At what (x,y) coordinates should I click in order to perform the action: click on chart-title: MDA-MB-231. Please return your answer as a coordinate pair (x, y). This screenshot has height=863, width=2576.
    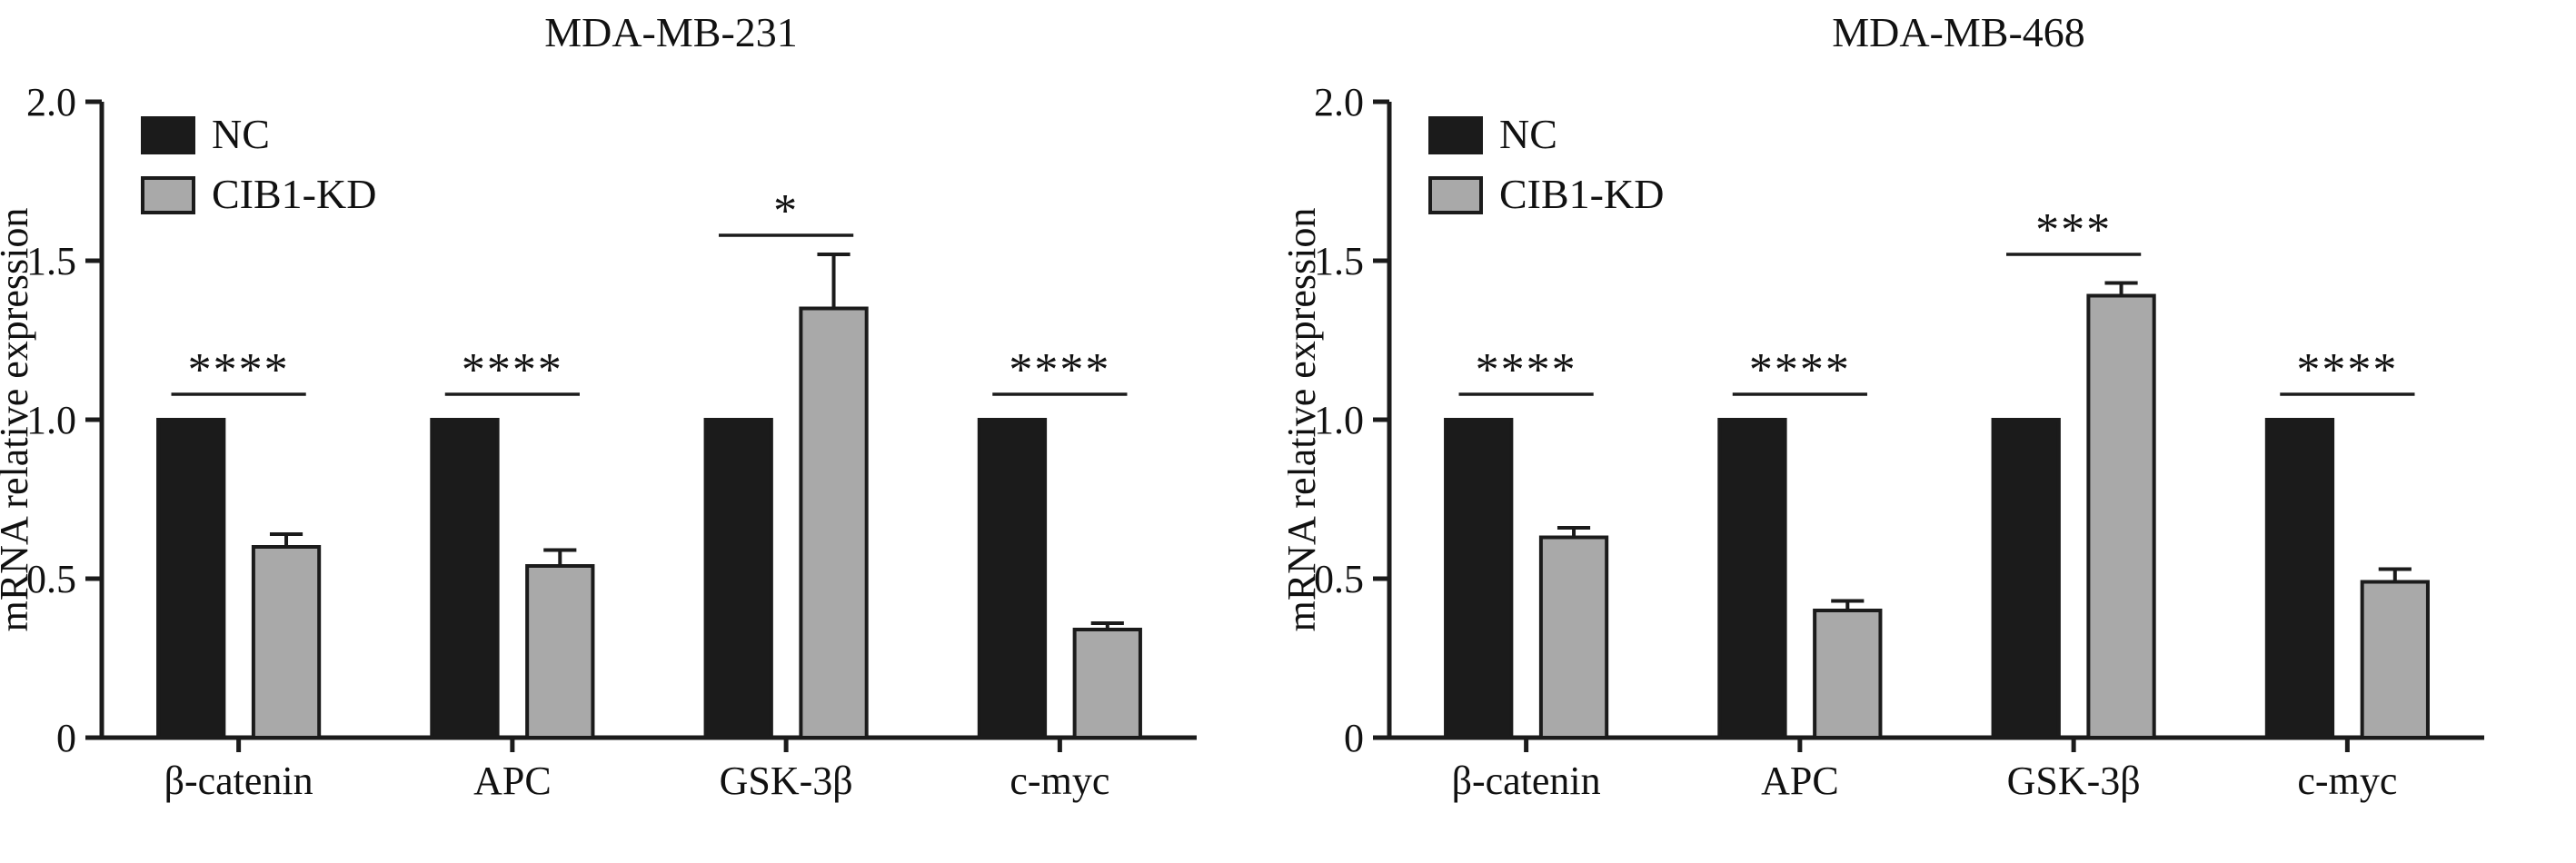
    Looking at the image, I should click on (671, 32).